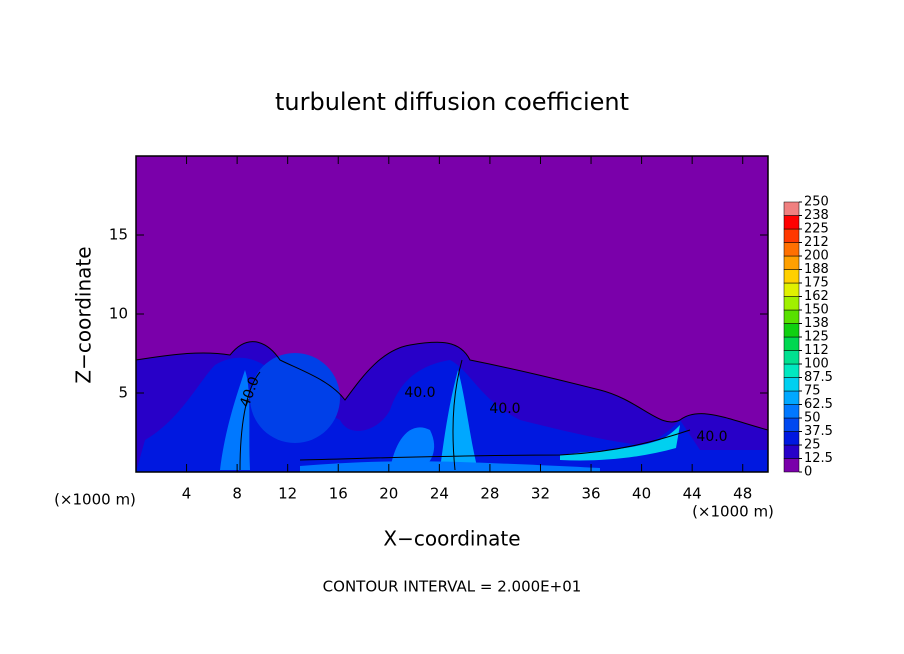  What do you see at coordinates (118, 235) in the screenshot?
I see `y-tick-label: 15` at bounding box center [118, 235].